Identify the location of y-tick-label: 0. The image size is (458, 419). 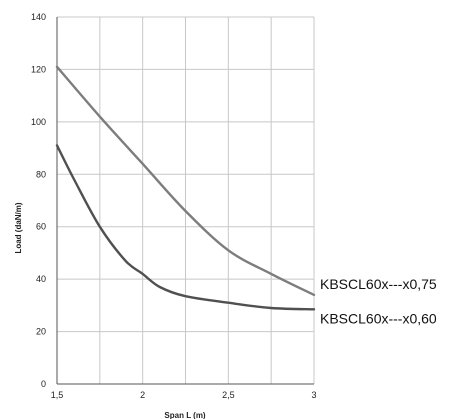
(43, 384).